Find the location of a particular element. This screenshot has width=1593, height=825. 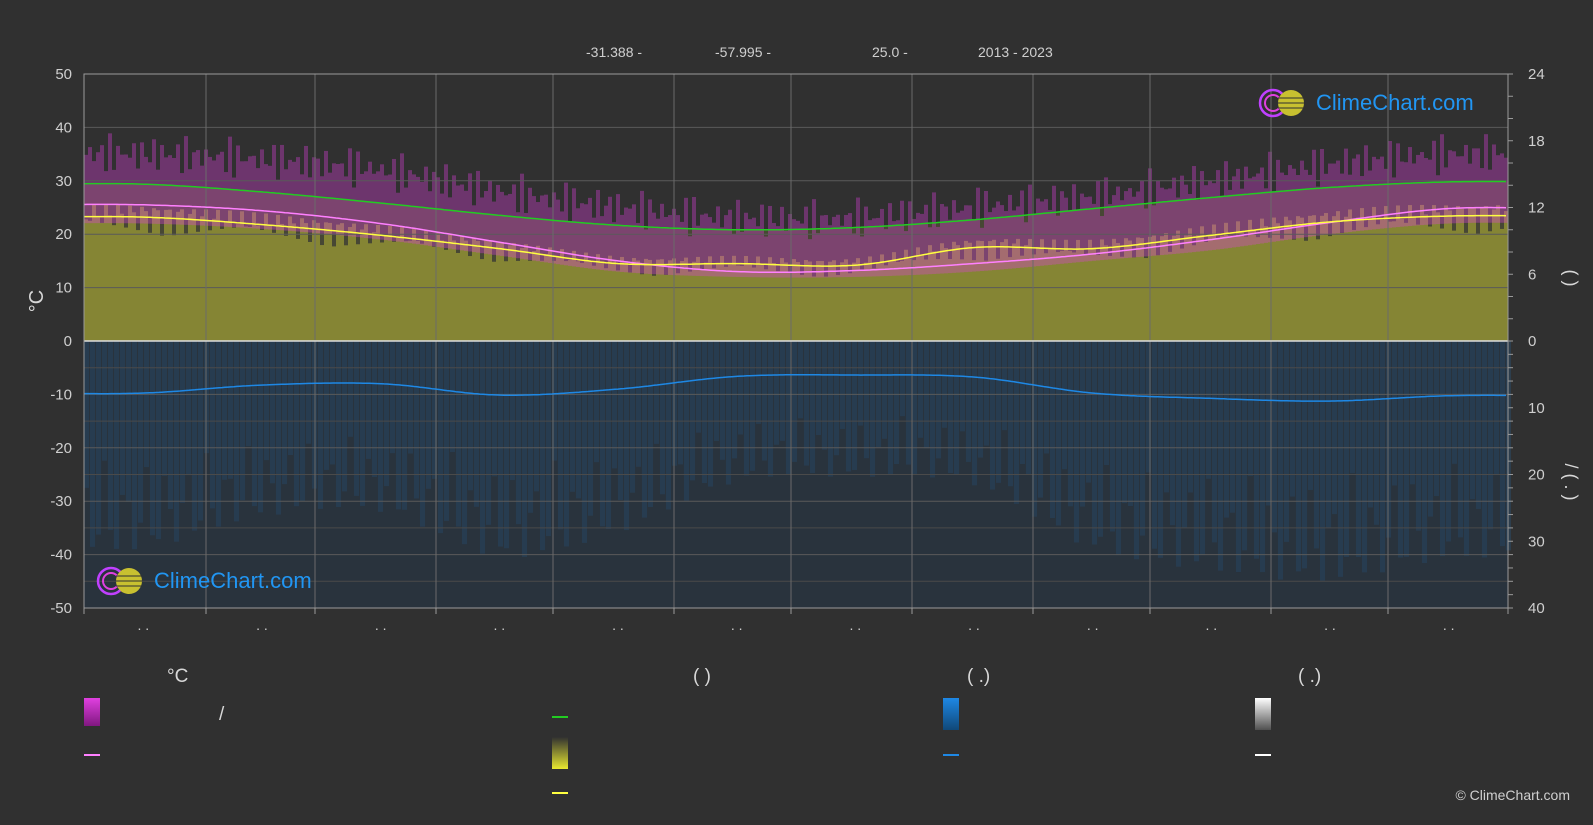

legend-snow-swatch is located at coordinates (1263, 714).